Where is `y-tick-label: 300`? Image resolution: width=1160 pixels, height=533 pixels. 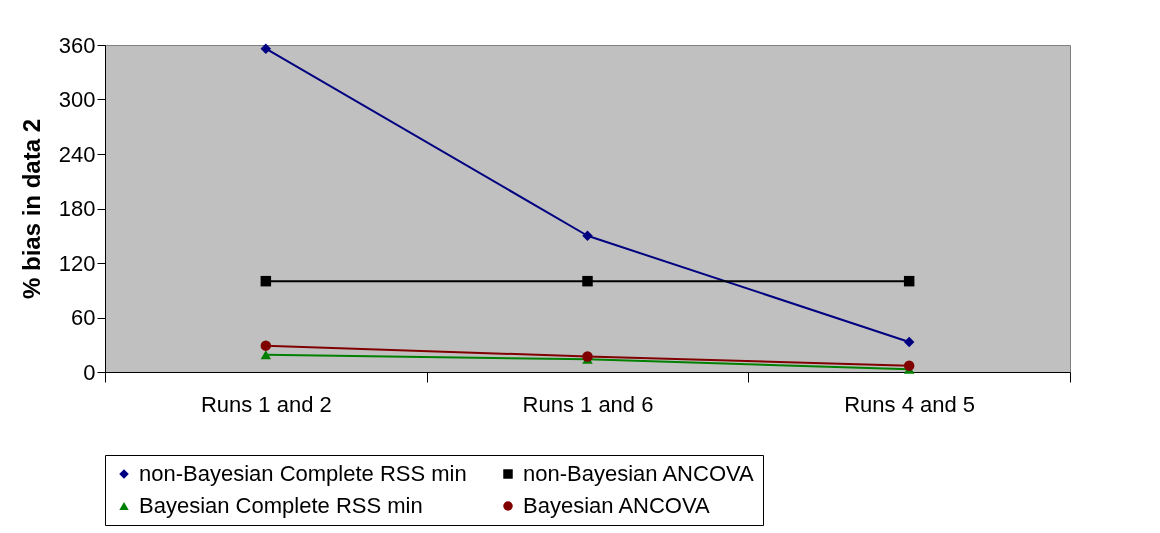
y-tick-label: 300 is located at coordinates (77, 99).